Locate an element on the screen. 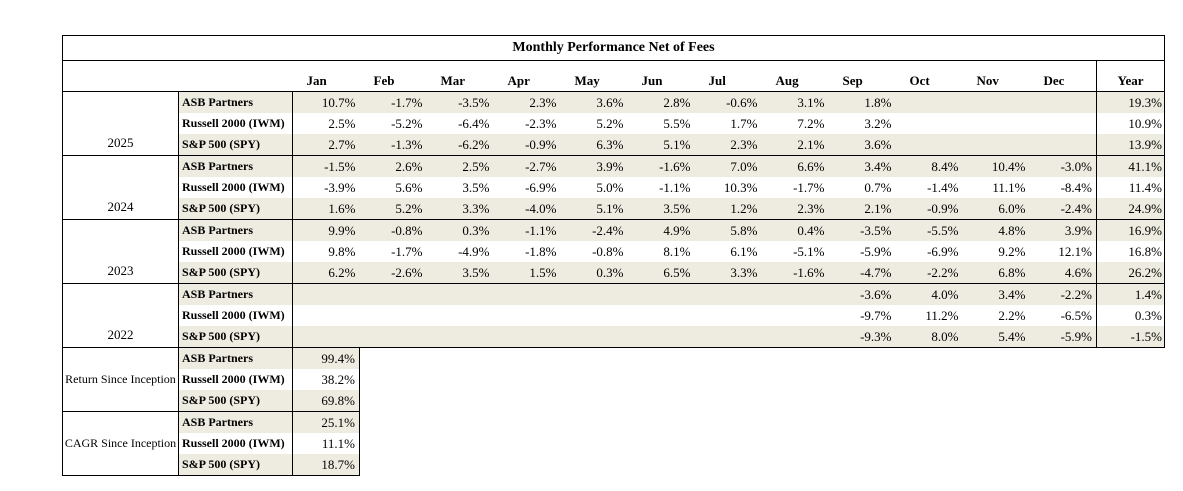 This screenshot has width=1183, height=491. year-total-cell: 41.1% is located at coordinates (1130, 166).